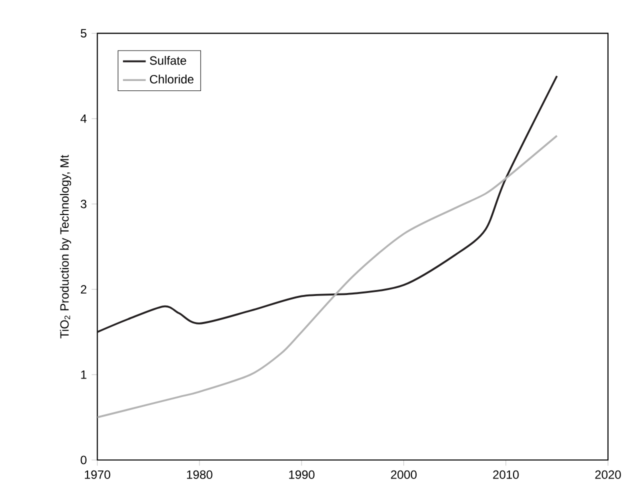 Image resolution: width=640 pixels, height=504 pixels. I want to click on x-tick-label: 1970, so click(97, 474).